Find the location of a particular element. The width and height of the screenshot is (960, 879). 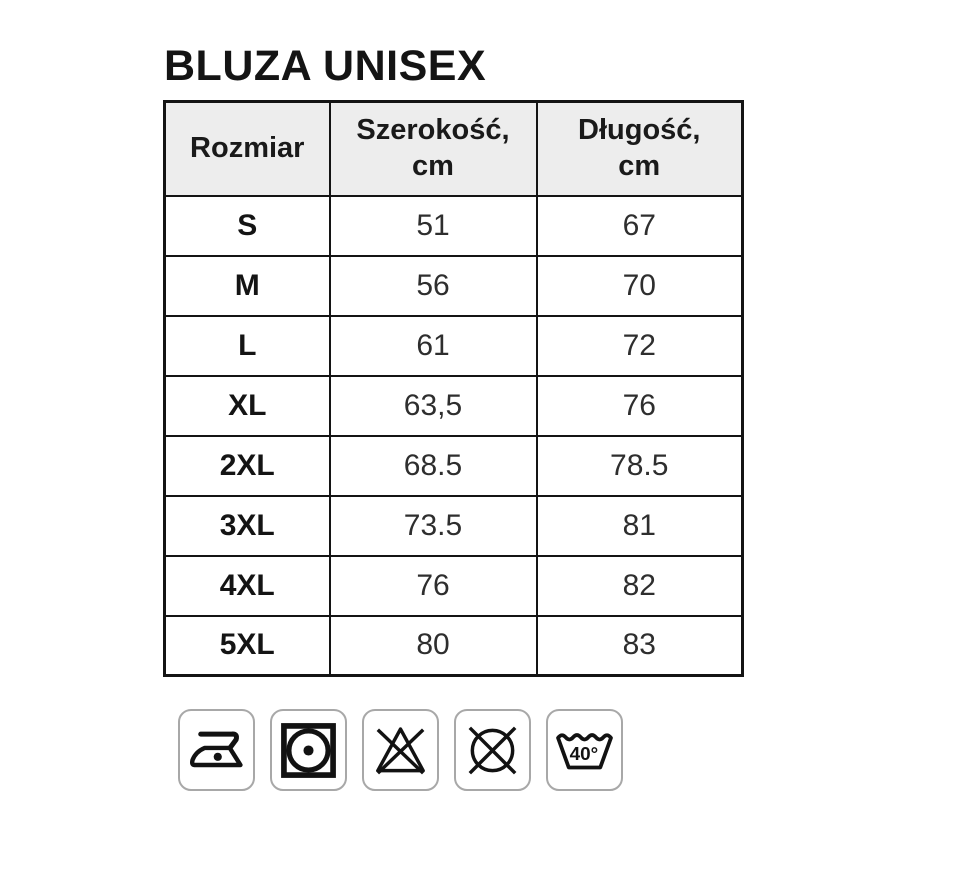

width-value: 73.5 is located at coordinates (433, 525).